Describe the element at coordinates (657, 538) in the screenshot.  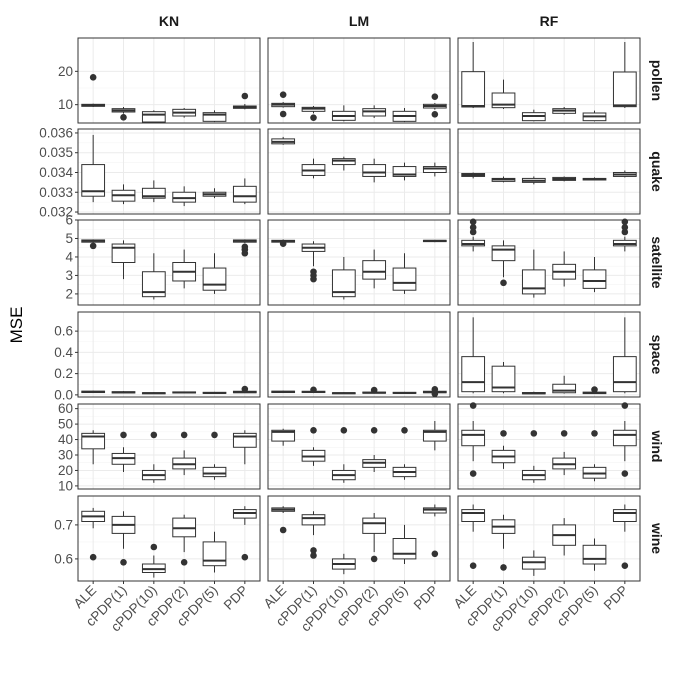
I see `strip-label-wine: wine` at that location.